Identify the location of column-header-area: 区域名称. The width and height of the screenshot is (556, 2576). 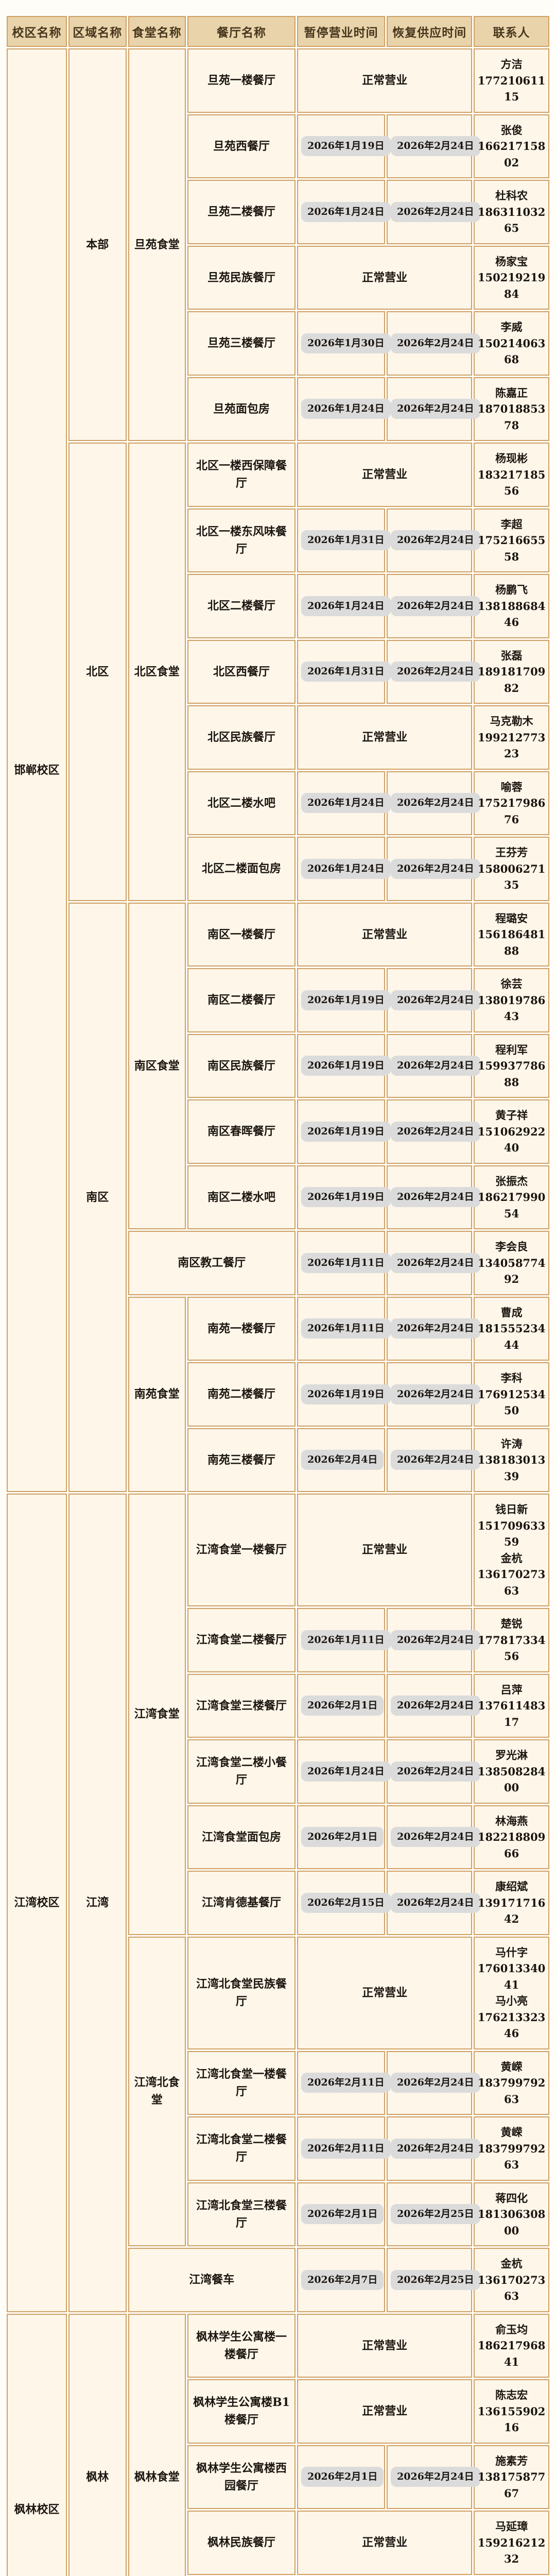
(97, 31).